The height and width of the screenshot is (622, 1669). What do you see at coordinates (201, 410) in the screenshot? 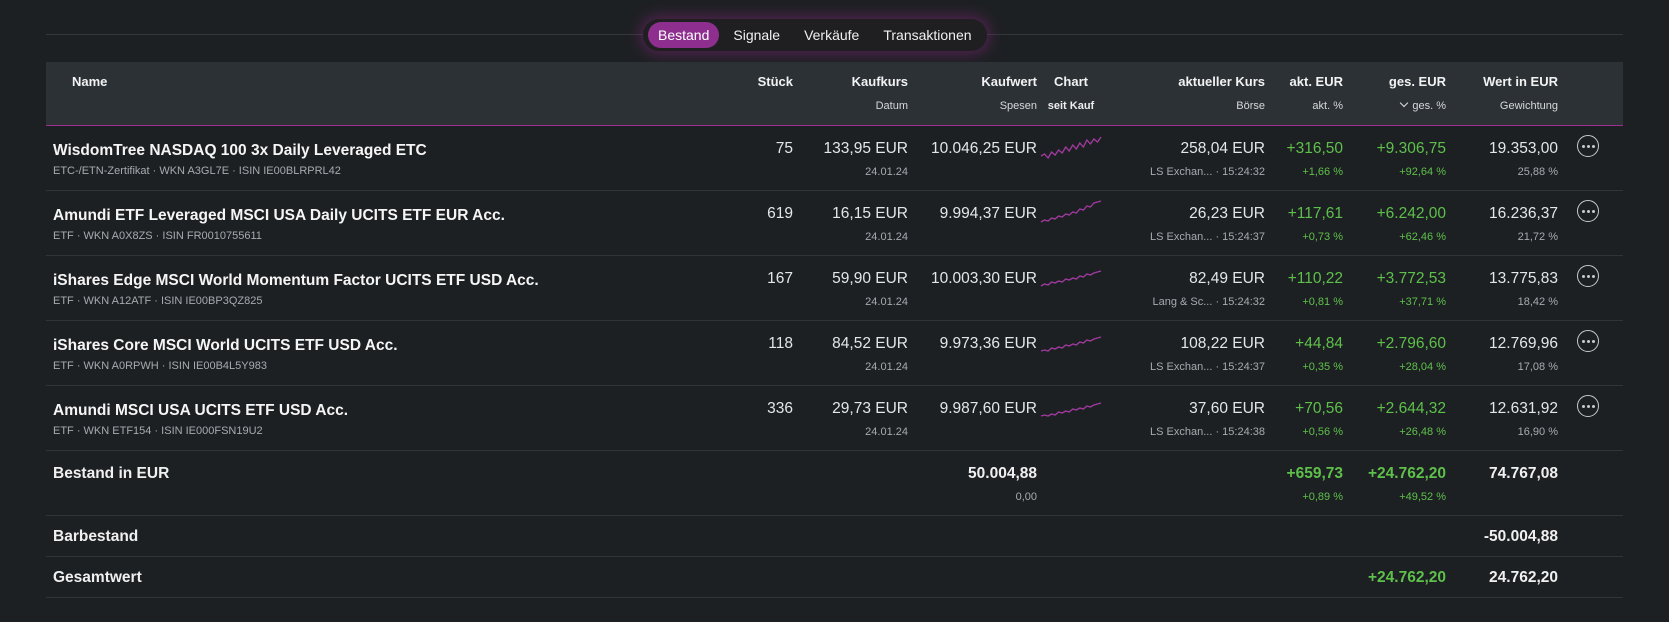
I see `position-name: Amundi MSCI USA UCITS ETF USD Acc.` at bounding box center [201, 410].